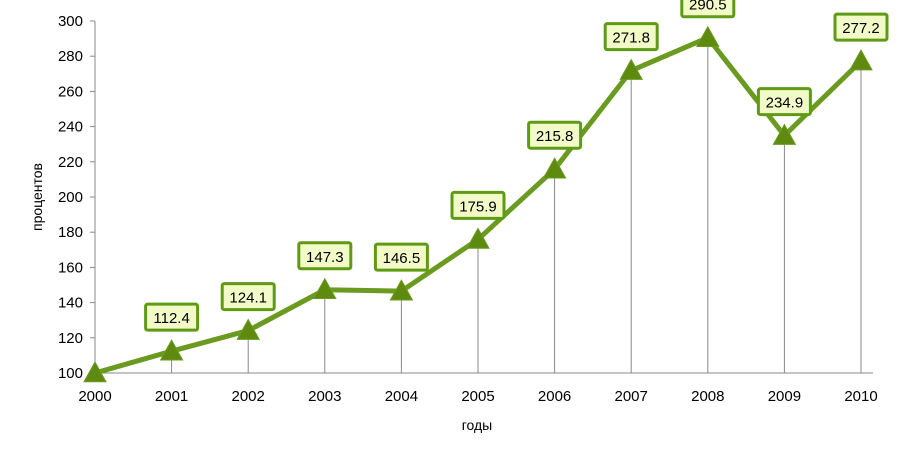  Describe the element at coordinates (70, 303) in the screenshot. I see `y-tick-label: 140` at that location.